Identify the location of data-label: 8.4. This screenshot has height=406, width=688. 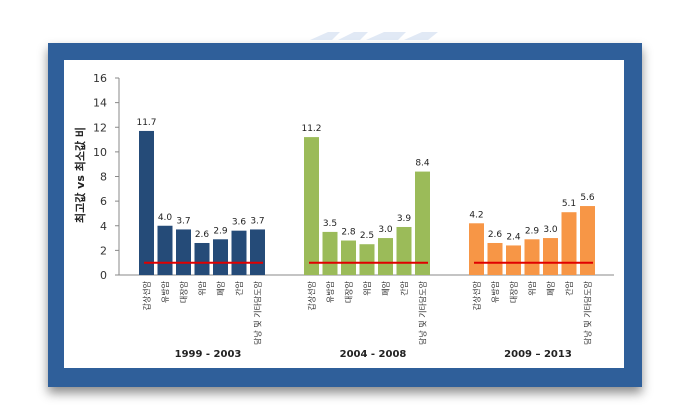
(422, 164).